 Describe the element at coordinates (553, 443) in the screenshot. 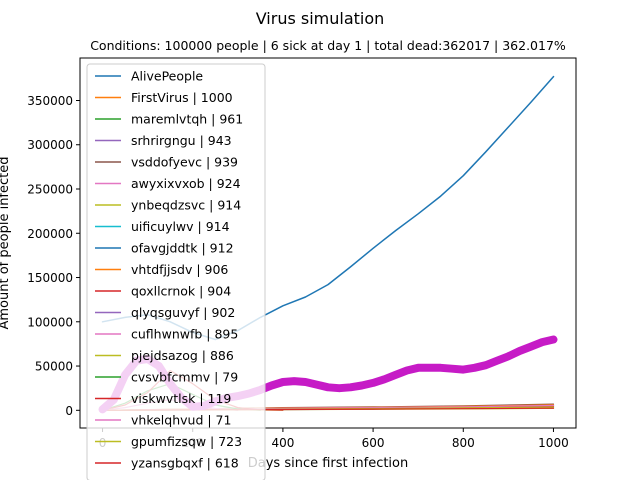

I see `x-tick-label: 1000` at that location.